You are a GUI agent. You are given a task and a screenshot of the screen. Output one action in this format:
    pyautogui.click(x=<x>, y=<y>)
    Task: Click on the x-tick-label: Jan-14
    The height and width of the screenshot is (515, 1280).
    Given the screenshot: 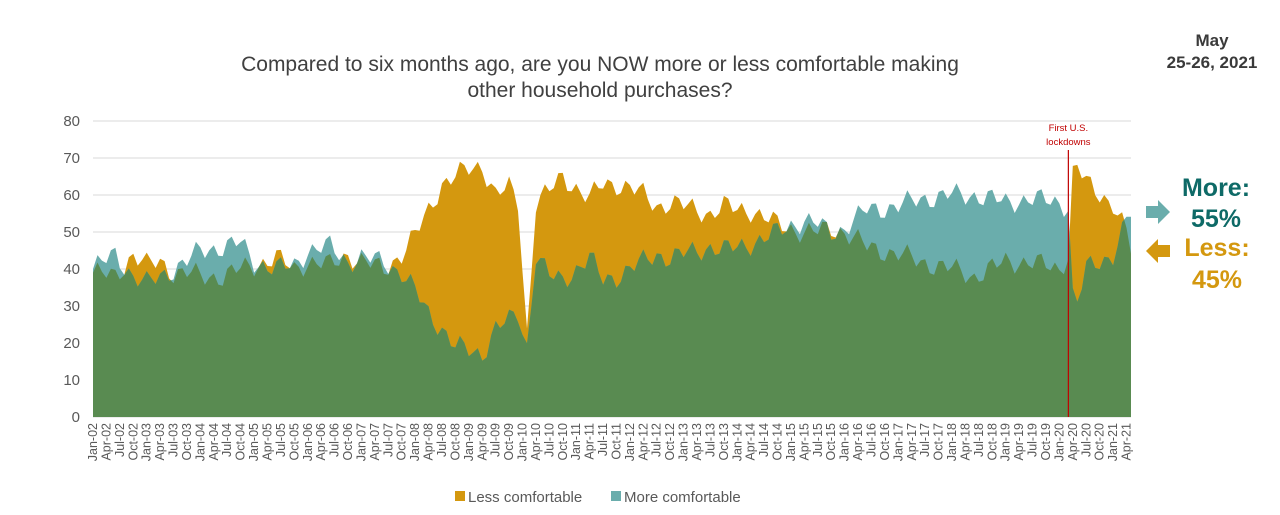 What is the action you would take?
    pyautogui.click(x=737, y=442)
    